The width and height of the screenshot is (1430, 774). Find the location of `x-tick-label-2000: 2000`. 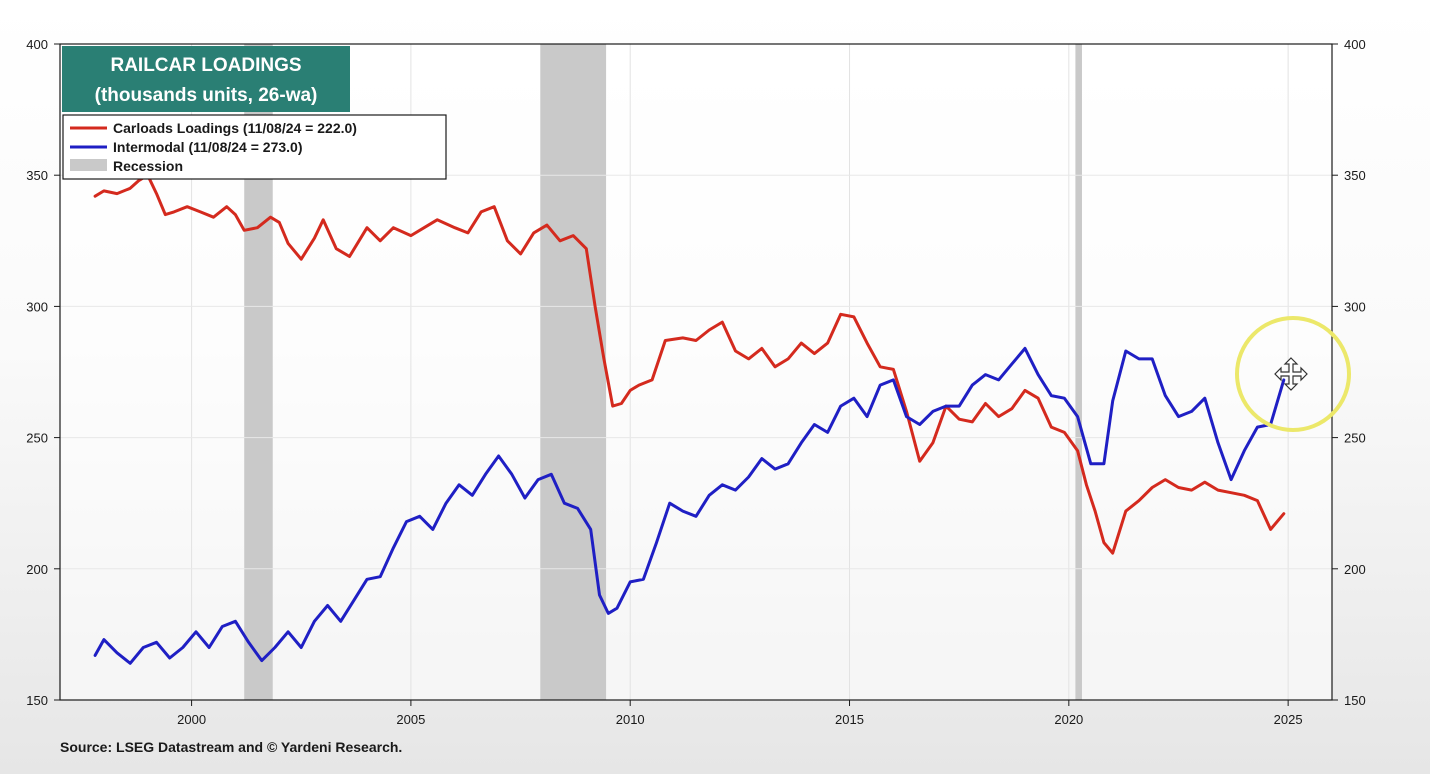

x-tick-label-2000: 2000 is located at coordinates (191, 719).